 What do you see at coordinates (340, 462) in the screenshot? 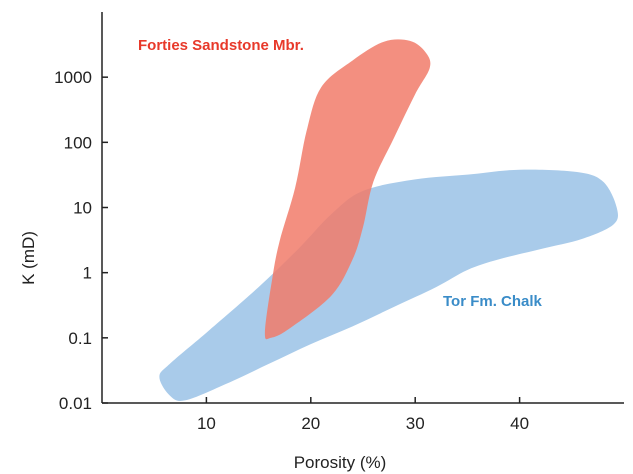
I see `x-axis-title: Porosity (%)` at bounding box center [340, 462].